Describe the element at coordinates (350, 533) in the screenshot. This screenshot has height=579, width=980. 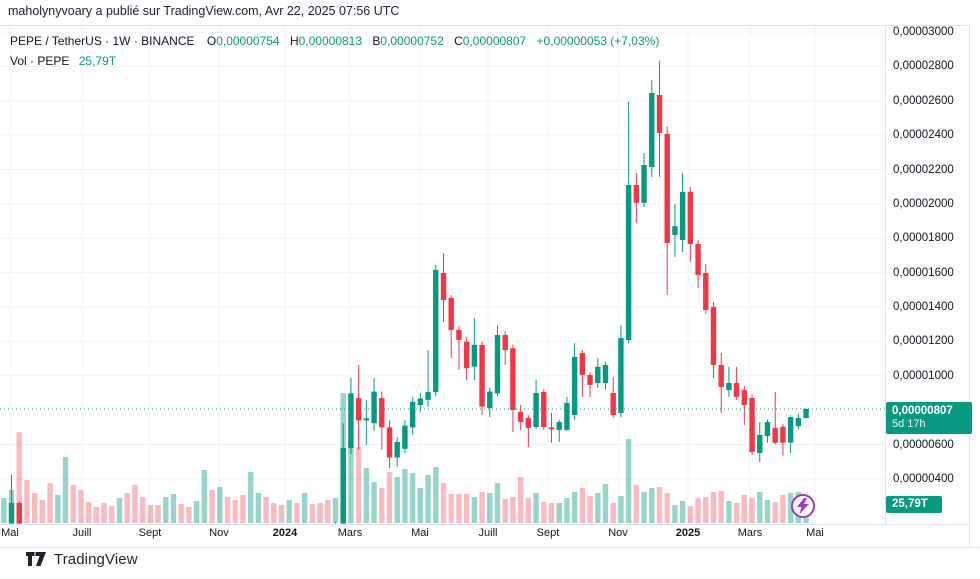
I see `time-axis-label: Mars` at that location.